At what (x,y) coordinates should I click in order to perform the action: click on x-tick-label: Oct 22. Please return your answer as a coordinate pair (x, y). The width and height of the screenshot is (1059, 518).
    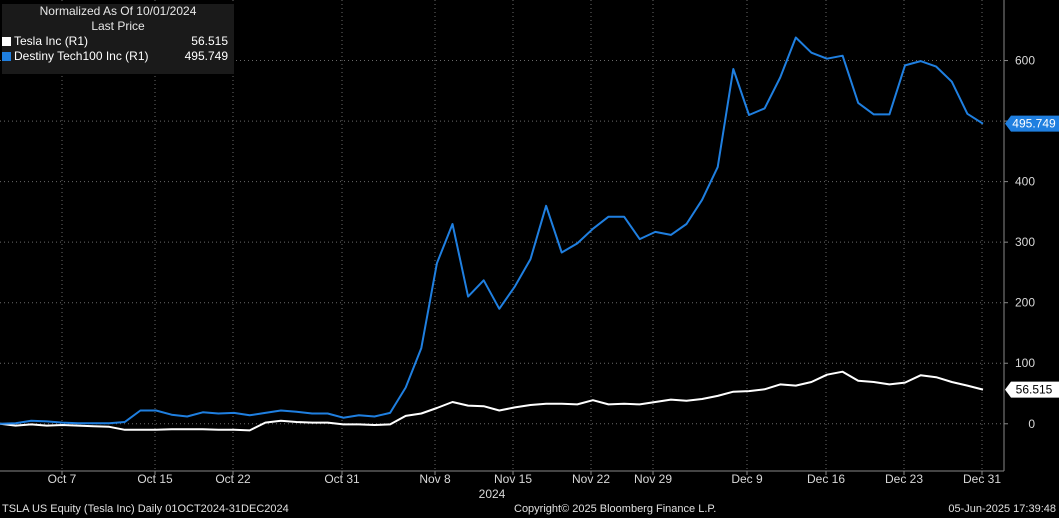
    Looking at the image, I should click on (233, 479).